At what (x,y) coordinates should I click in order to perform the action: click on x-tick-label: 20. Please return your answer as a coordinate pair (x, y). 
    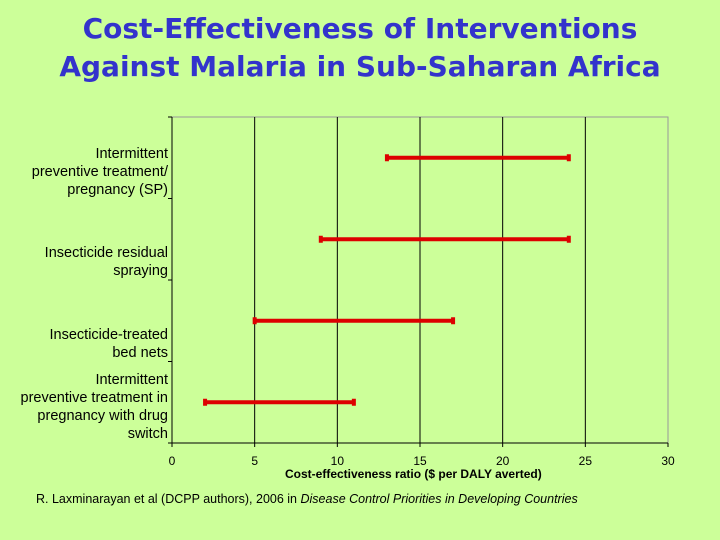
    Looking at the image, I should click on (503, 461).